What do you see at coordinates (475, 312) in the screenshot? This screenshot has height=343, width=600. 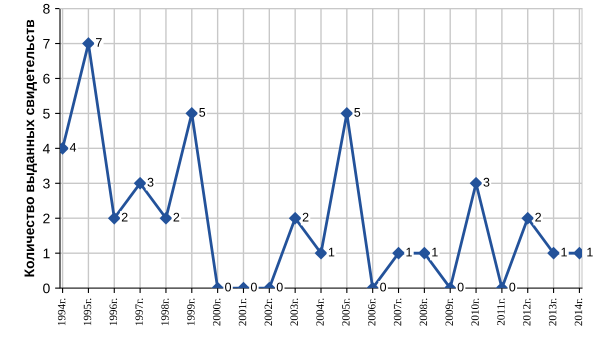 I see `x-tick-label: 2010г.` at bounding box center [475, 312].